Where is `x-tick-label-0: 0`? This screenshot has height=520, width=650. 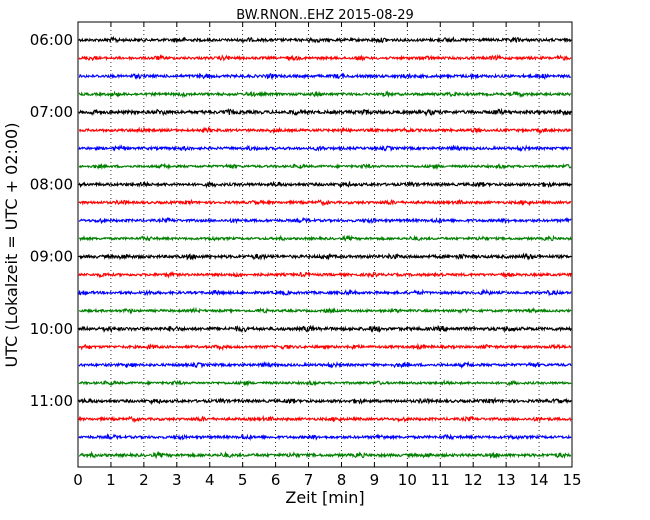
x-tick-label-0: 0 is located at coordinates (78, 480).